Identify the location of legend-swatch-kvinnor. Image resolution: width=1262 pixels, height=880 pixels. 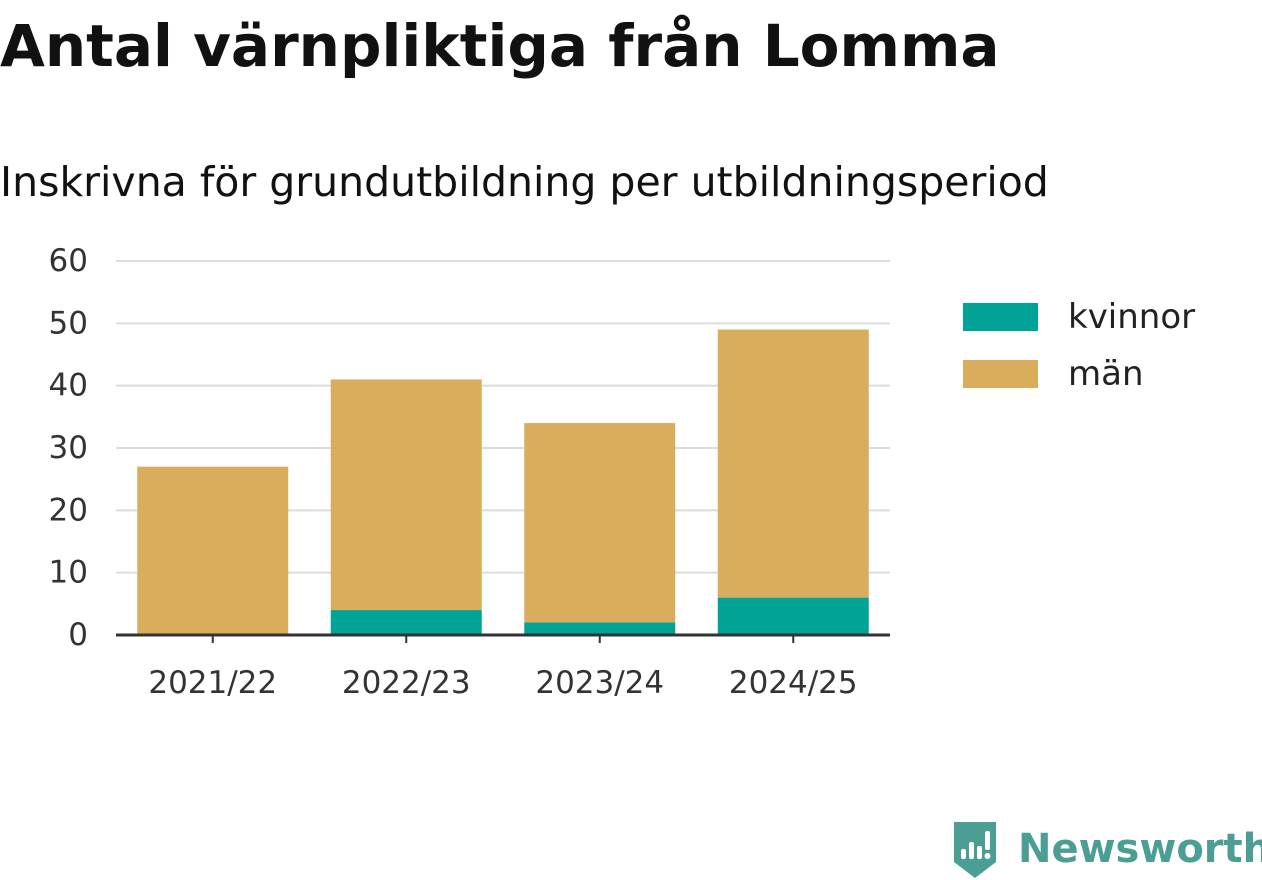
(1000, 317).